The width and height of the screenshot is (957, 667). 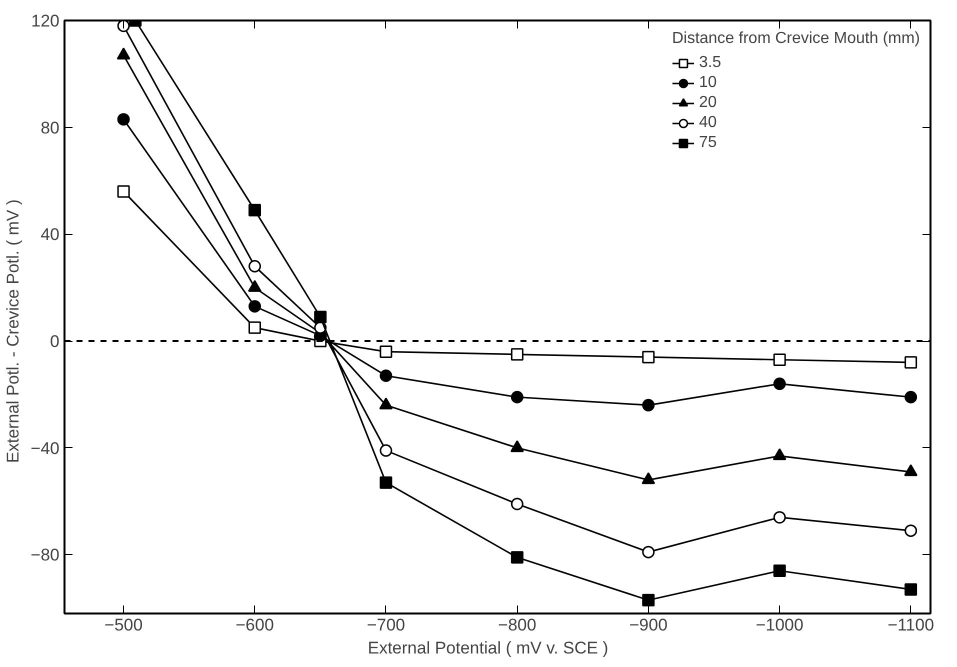 What do you see at coordinates (648, 625) in the screenshot?
I see `x-tick-label: −900` at bounding box center [648, 625].